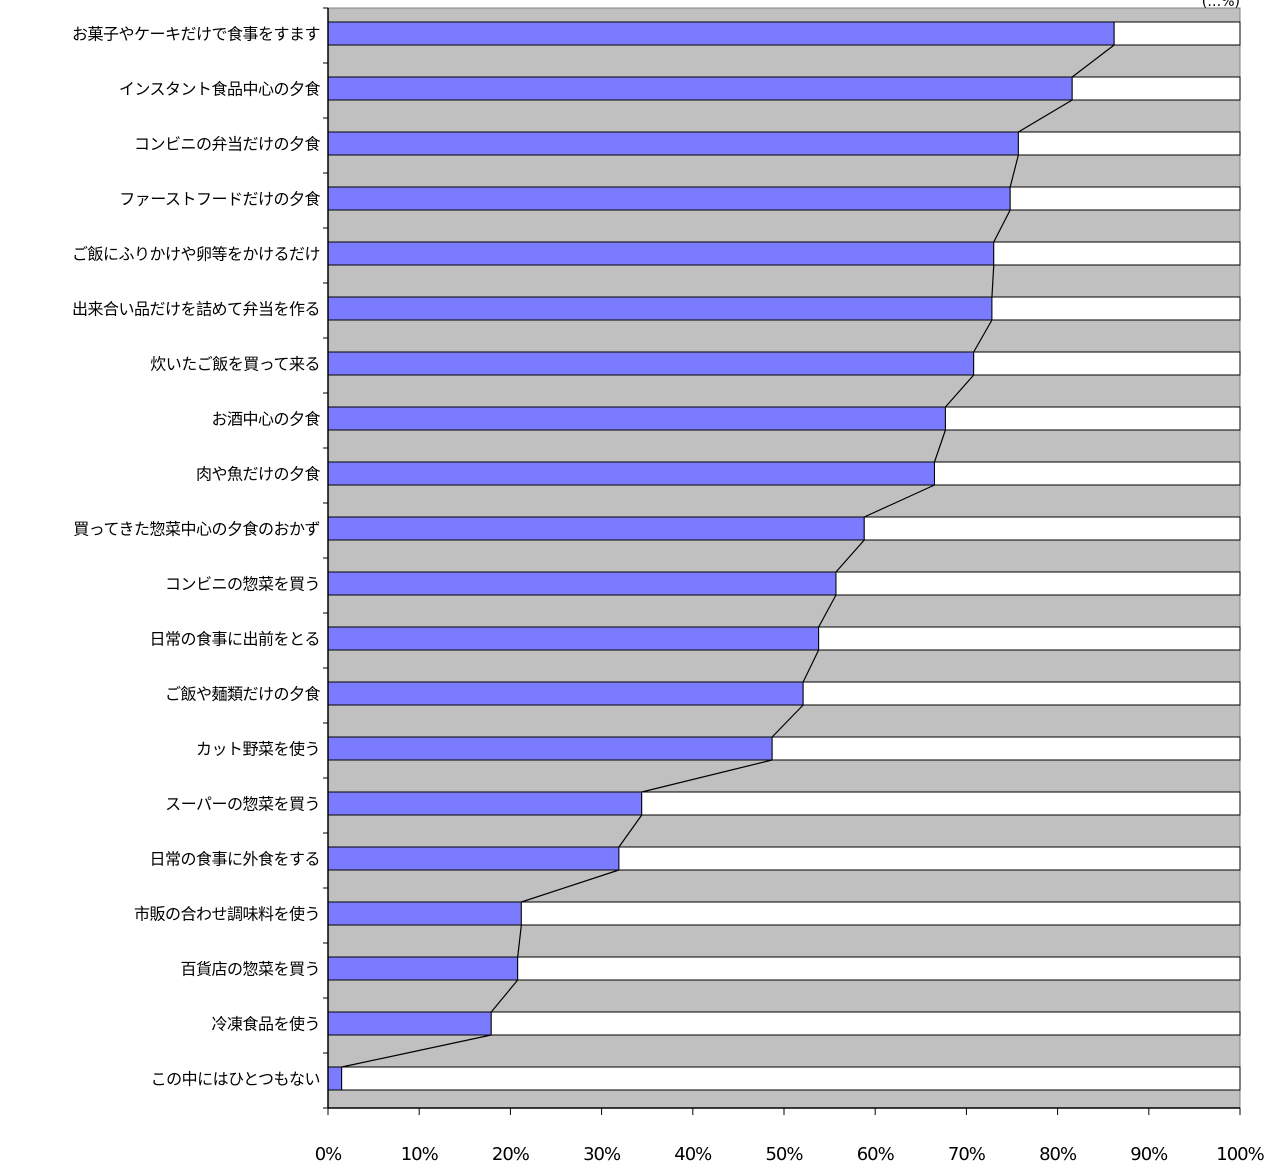 Image resolution: width=1285 pixels, height=1170 pixels. What do you see at coordinates (258, 749) in the screenshot?
I see `category-label: カット野菜を使う` at bounding box center [258, 749].